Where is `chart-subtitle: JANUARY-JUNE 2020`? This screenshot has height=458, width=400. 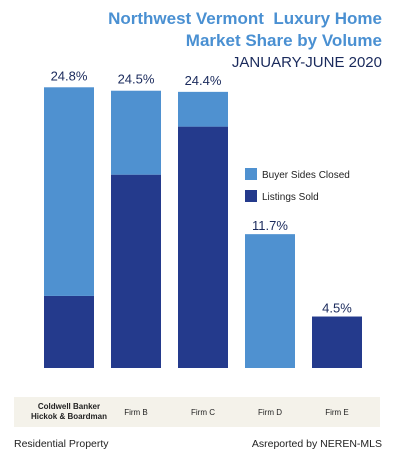
chart-subtitle: JANUARY-JUNE 2020 is located at coordinates (306, 62).